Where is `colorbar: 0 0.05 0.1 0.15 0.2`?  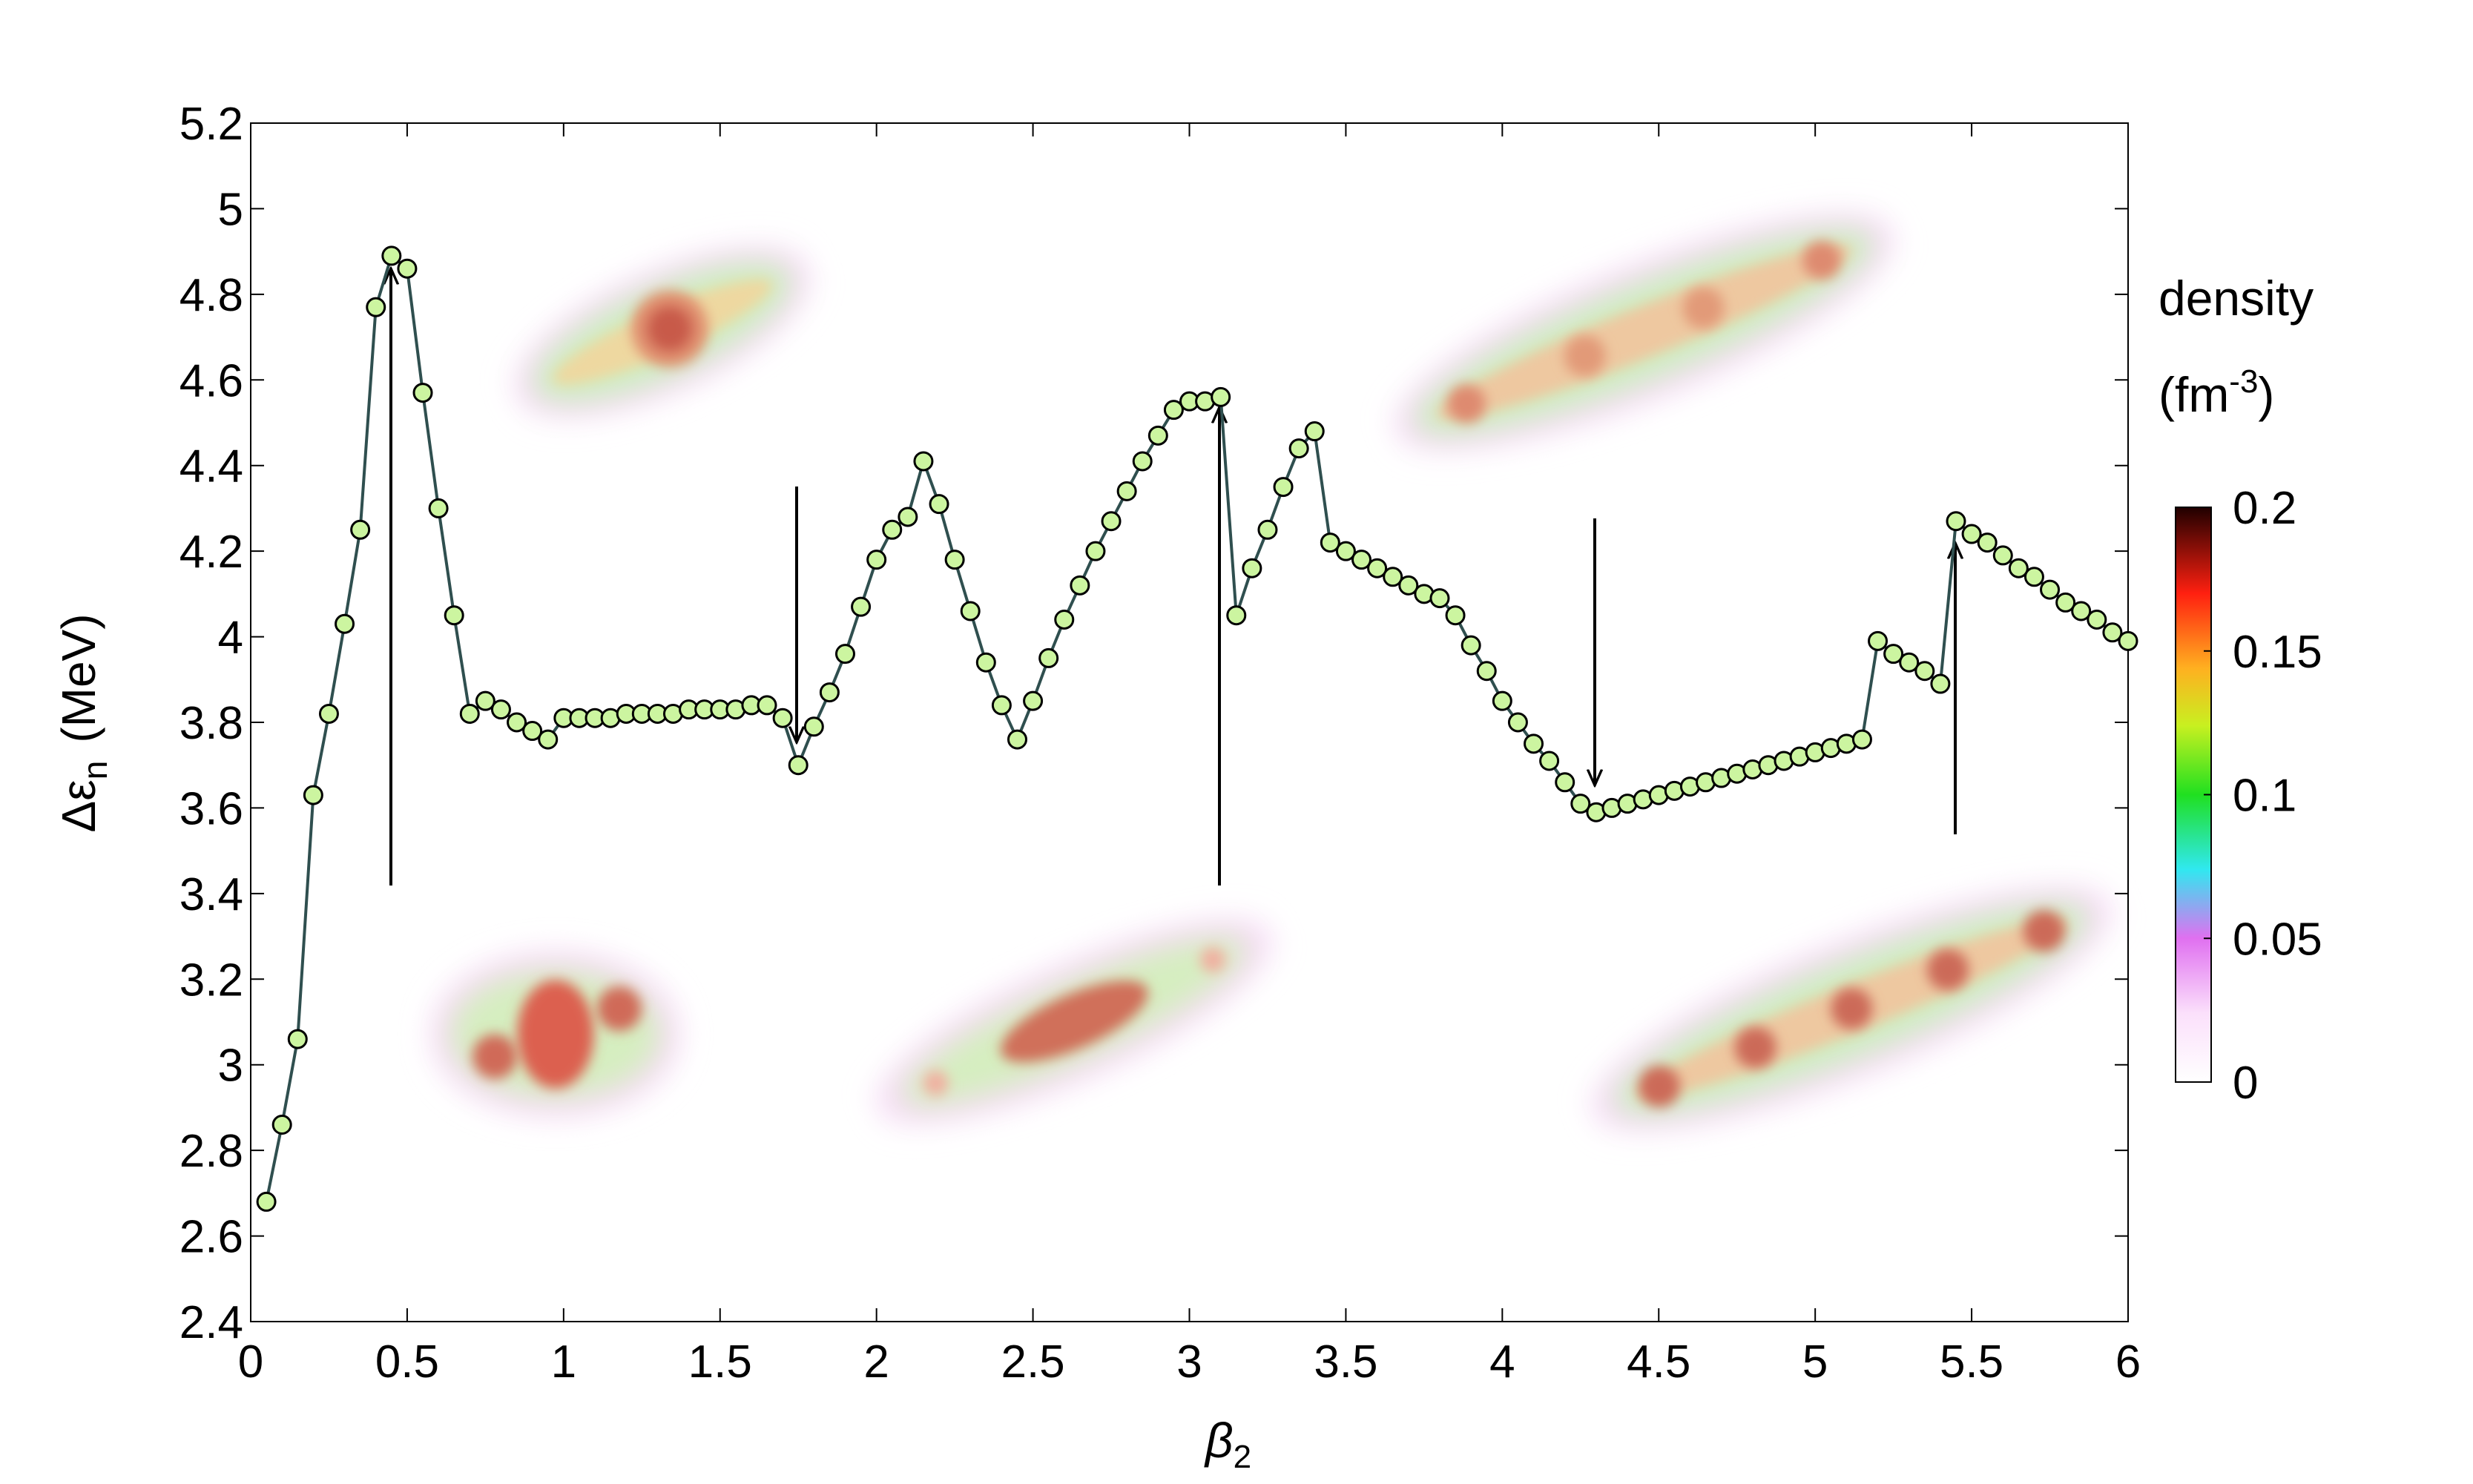
colorbar: 0 0.05 0.1 0.15 0.2 is located at coordinates (2249, 796).